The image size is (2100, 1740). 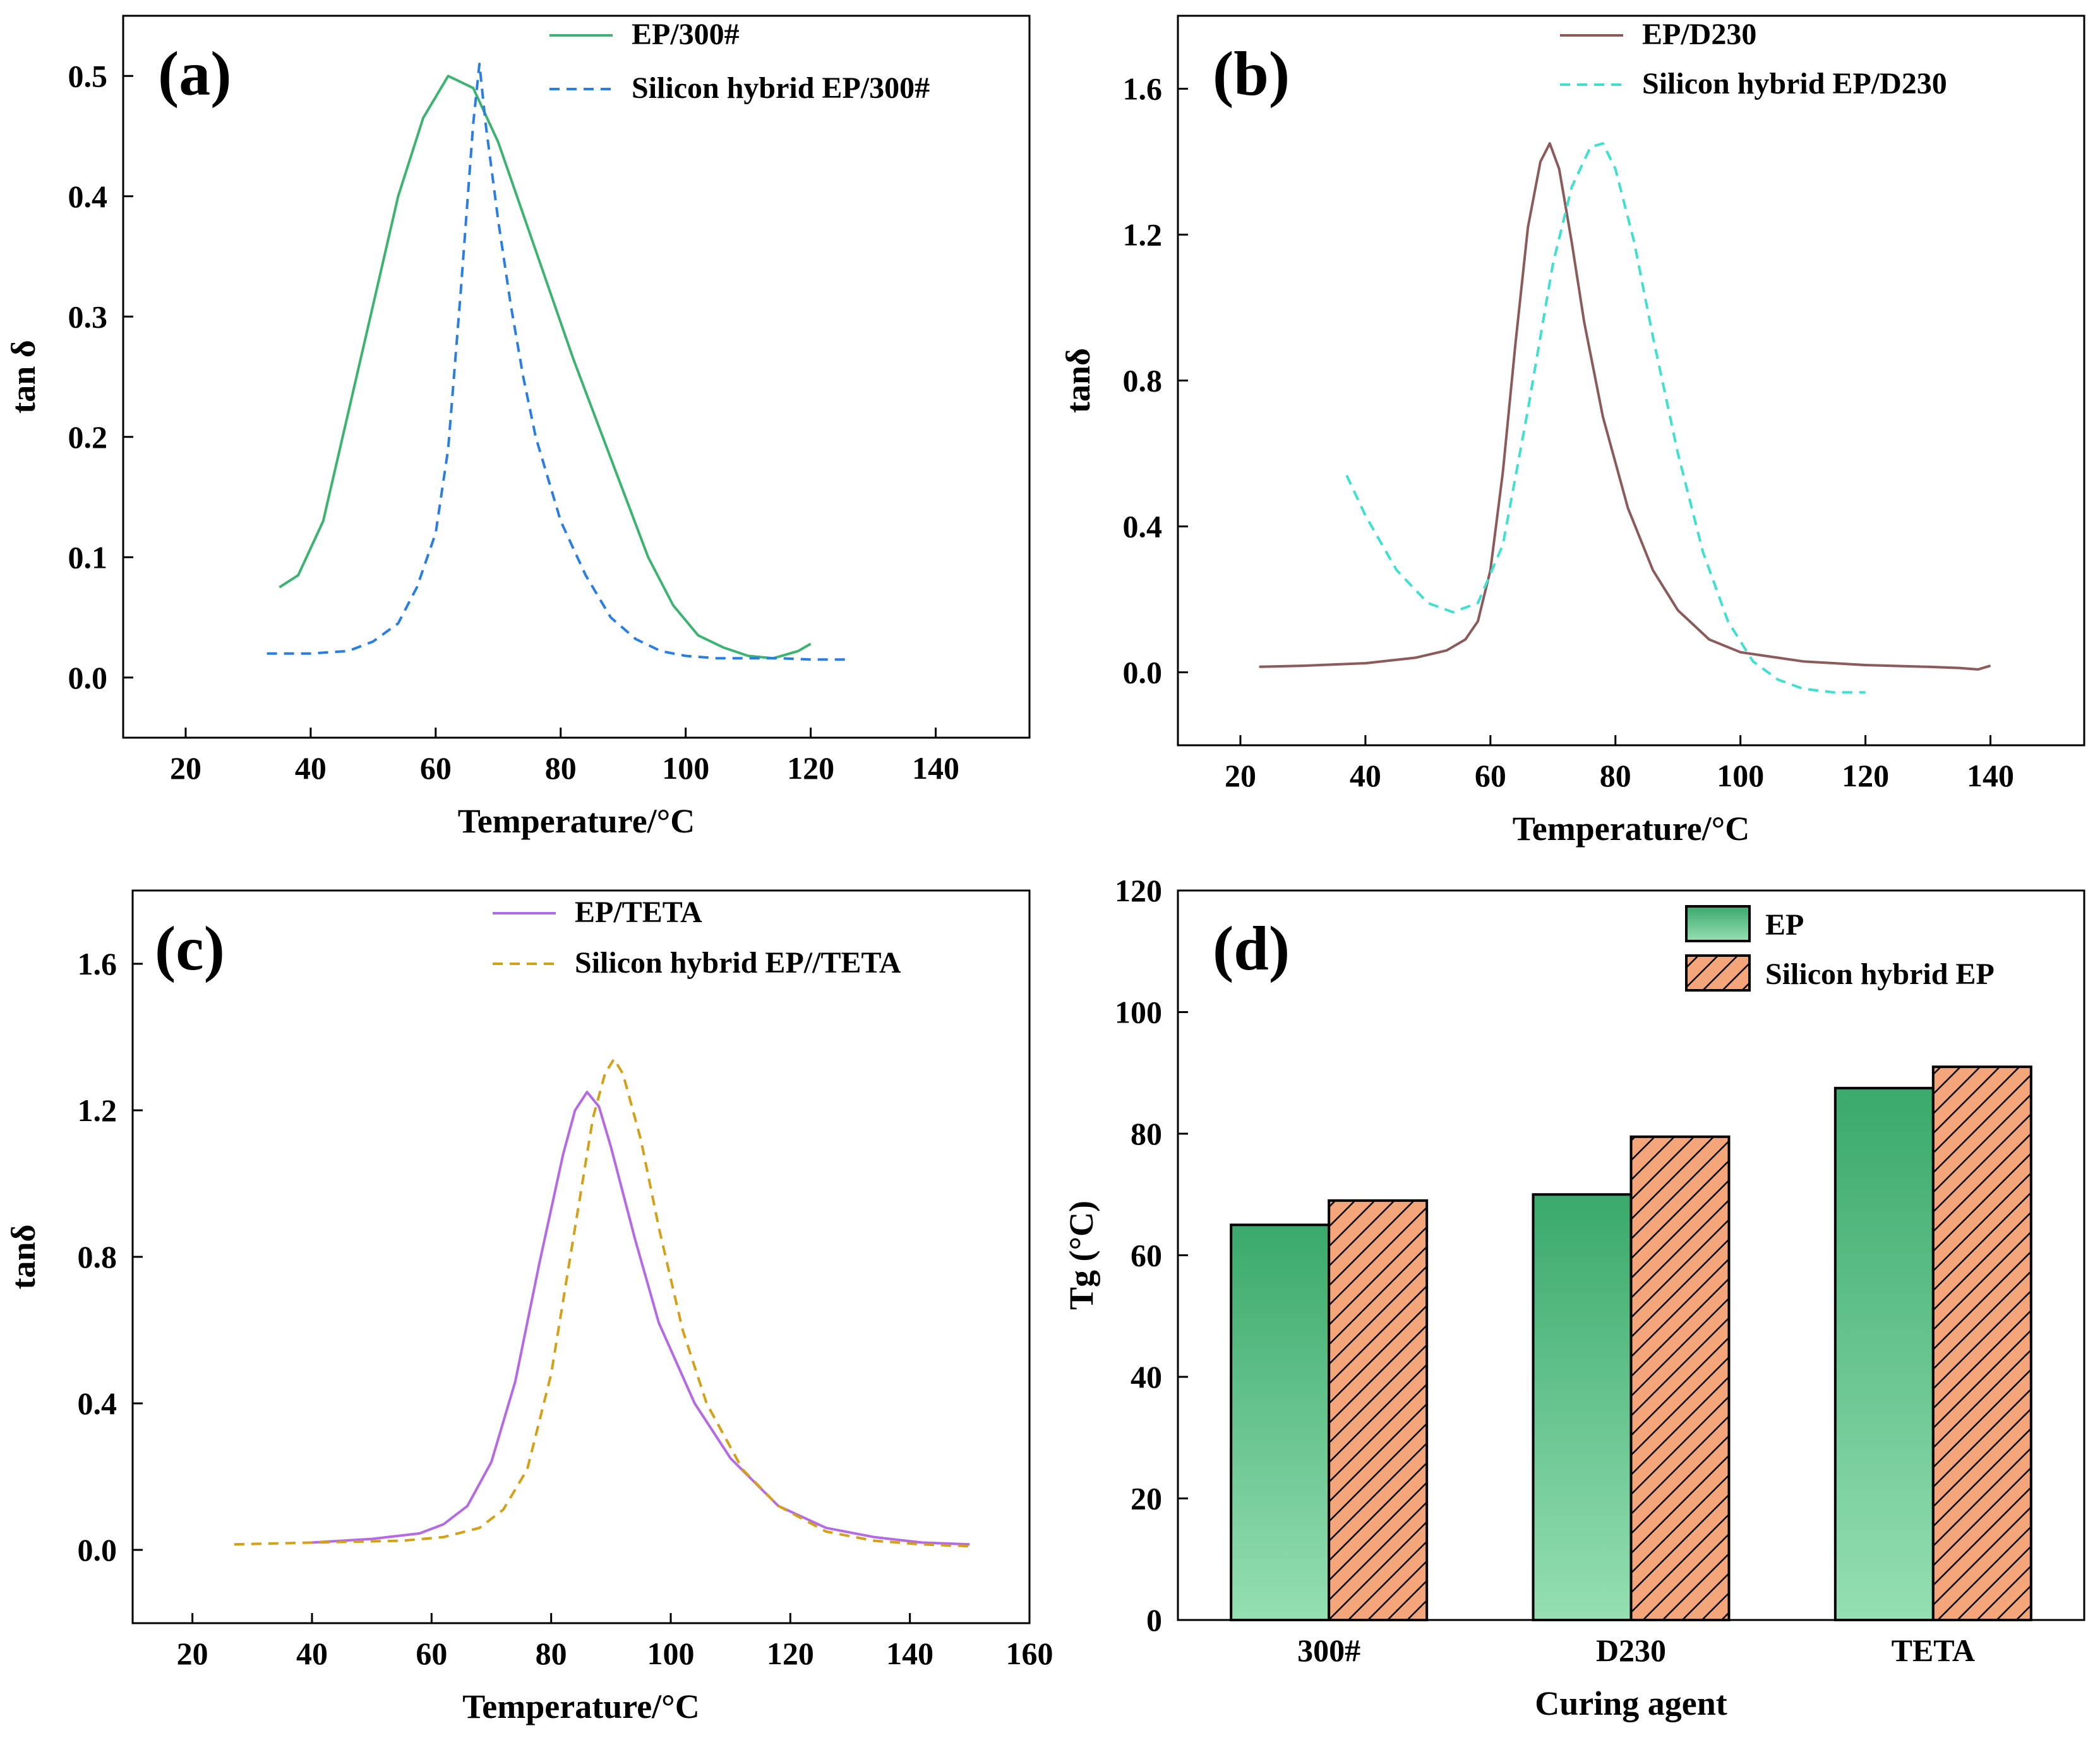 I want to click on x-axis-label: Curing agent, so click(x=1631, y=1703).